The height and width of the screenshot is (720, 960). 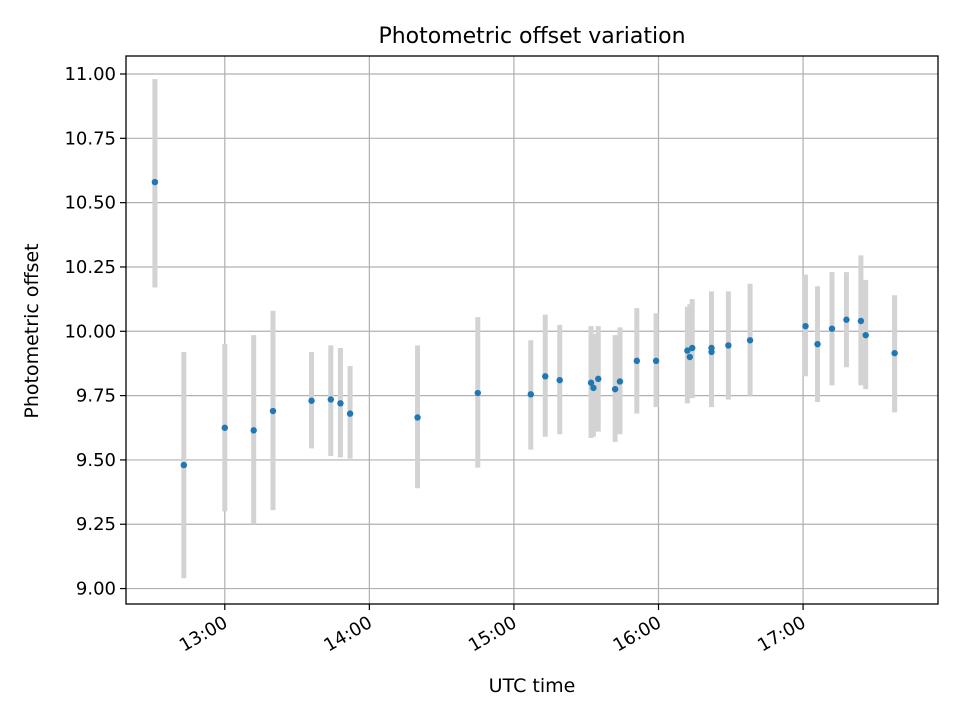 I want to click on y-tick-label: 10.50, so click(x=90, y=203).